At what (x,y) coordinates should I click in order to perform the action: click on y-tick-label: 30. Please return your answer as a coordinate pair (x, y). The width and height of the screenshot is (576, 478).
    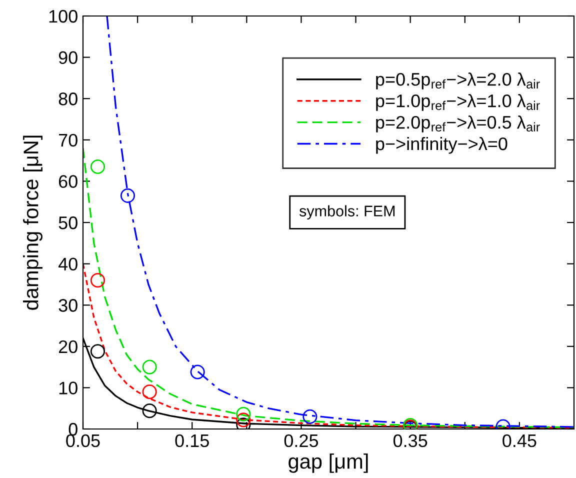
    Looking at the image, I should click on (68, 305).